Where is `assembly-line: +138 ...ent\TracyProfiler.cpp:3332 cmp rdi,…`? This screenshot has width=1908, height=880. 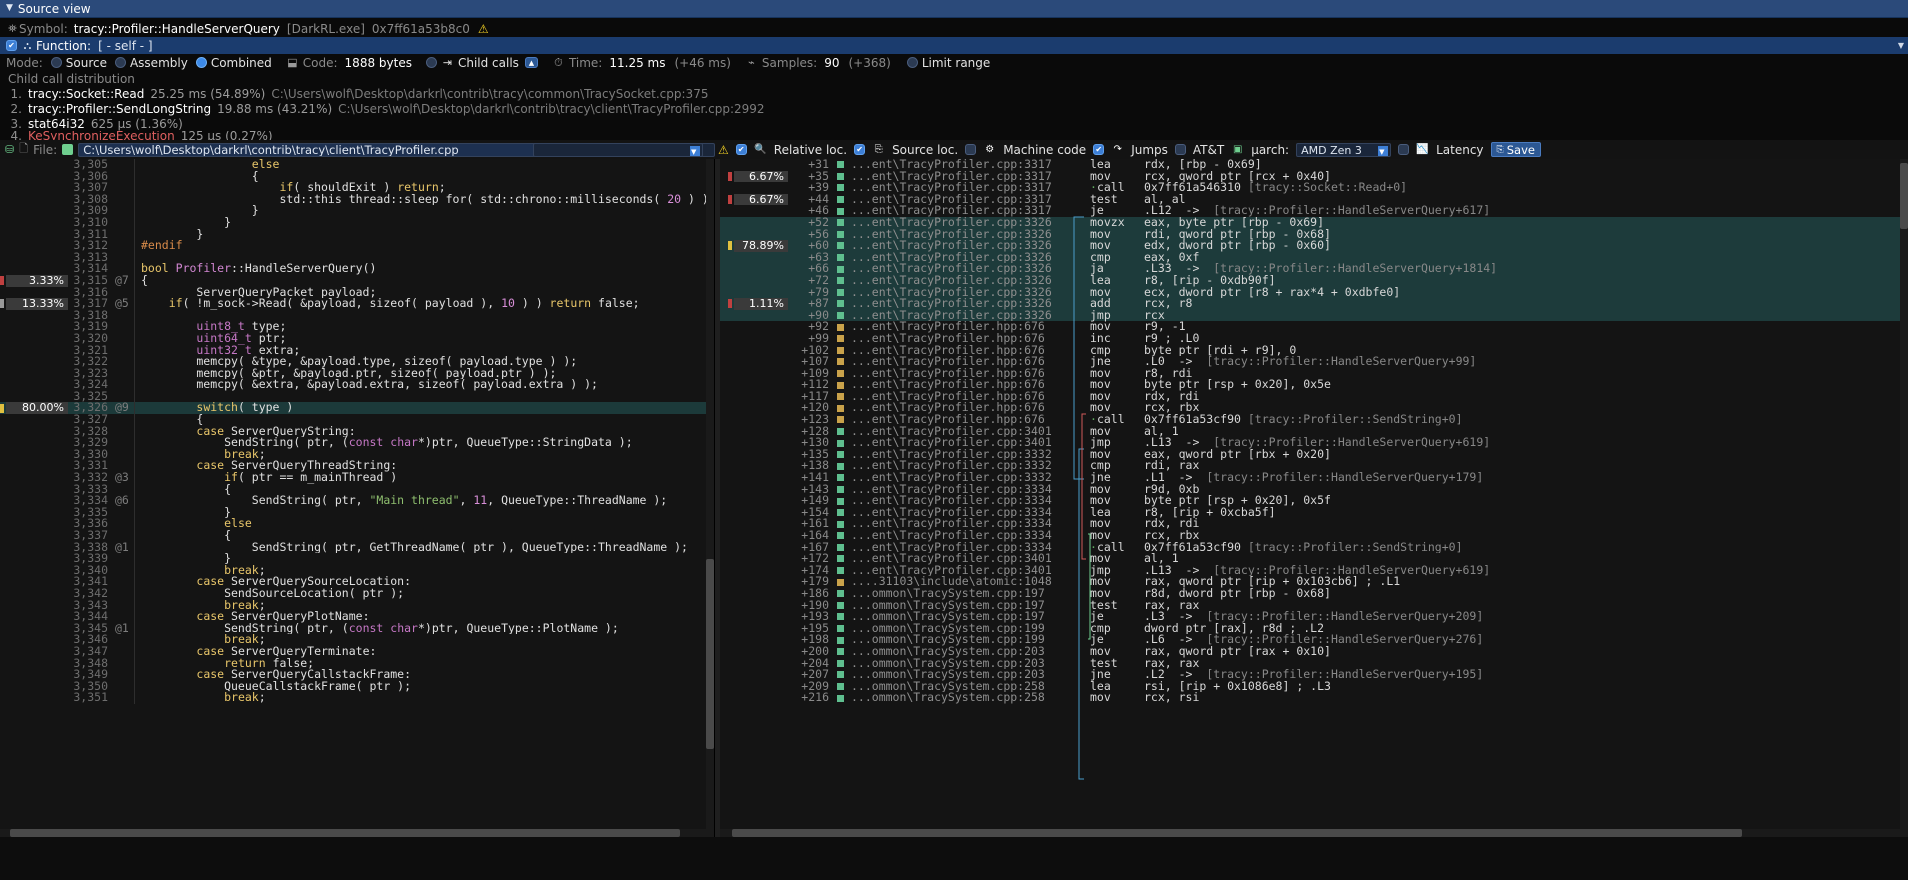
assembly-line: +138 ...ent\TracyProfiler.cpp:3332 cmp rdi,… is located at coordinates (1314, 466).